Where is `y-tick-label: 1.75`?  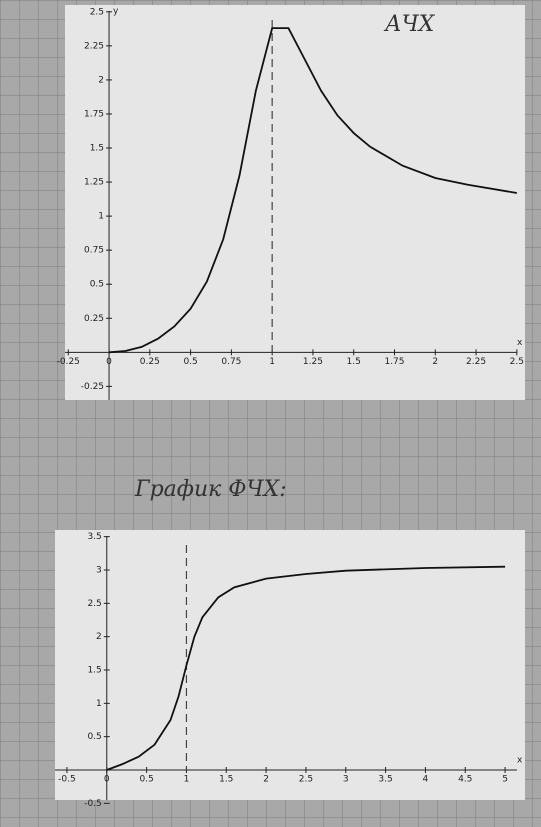 y-tick-label: 1.75 is located at coordinates (94, 114).